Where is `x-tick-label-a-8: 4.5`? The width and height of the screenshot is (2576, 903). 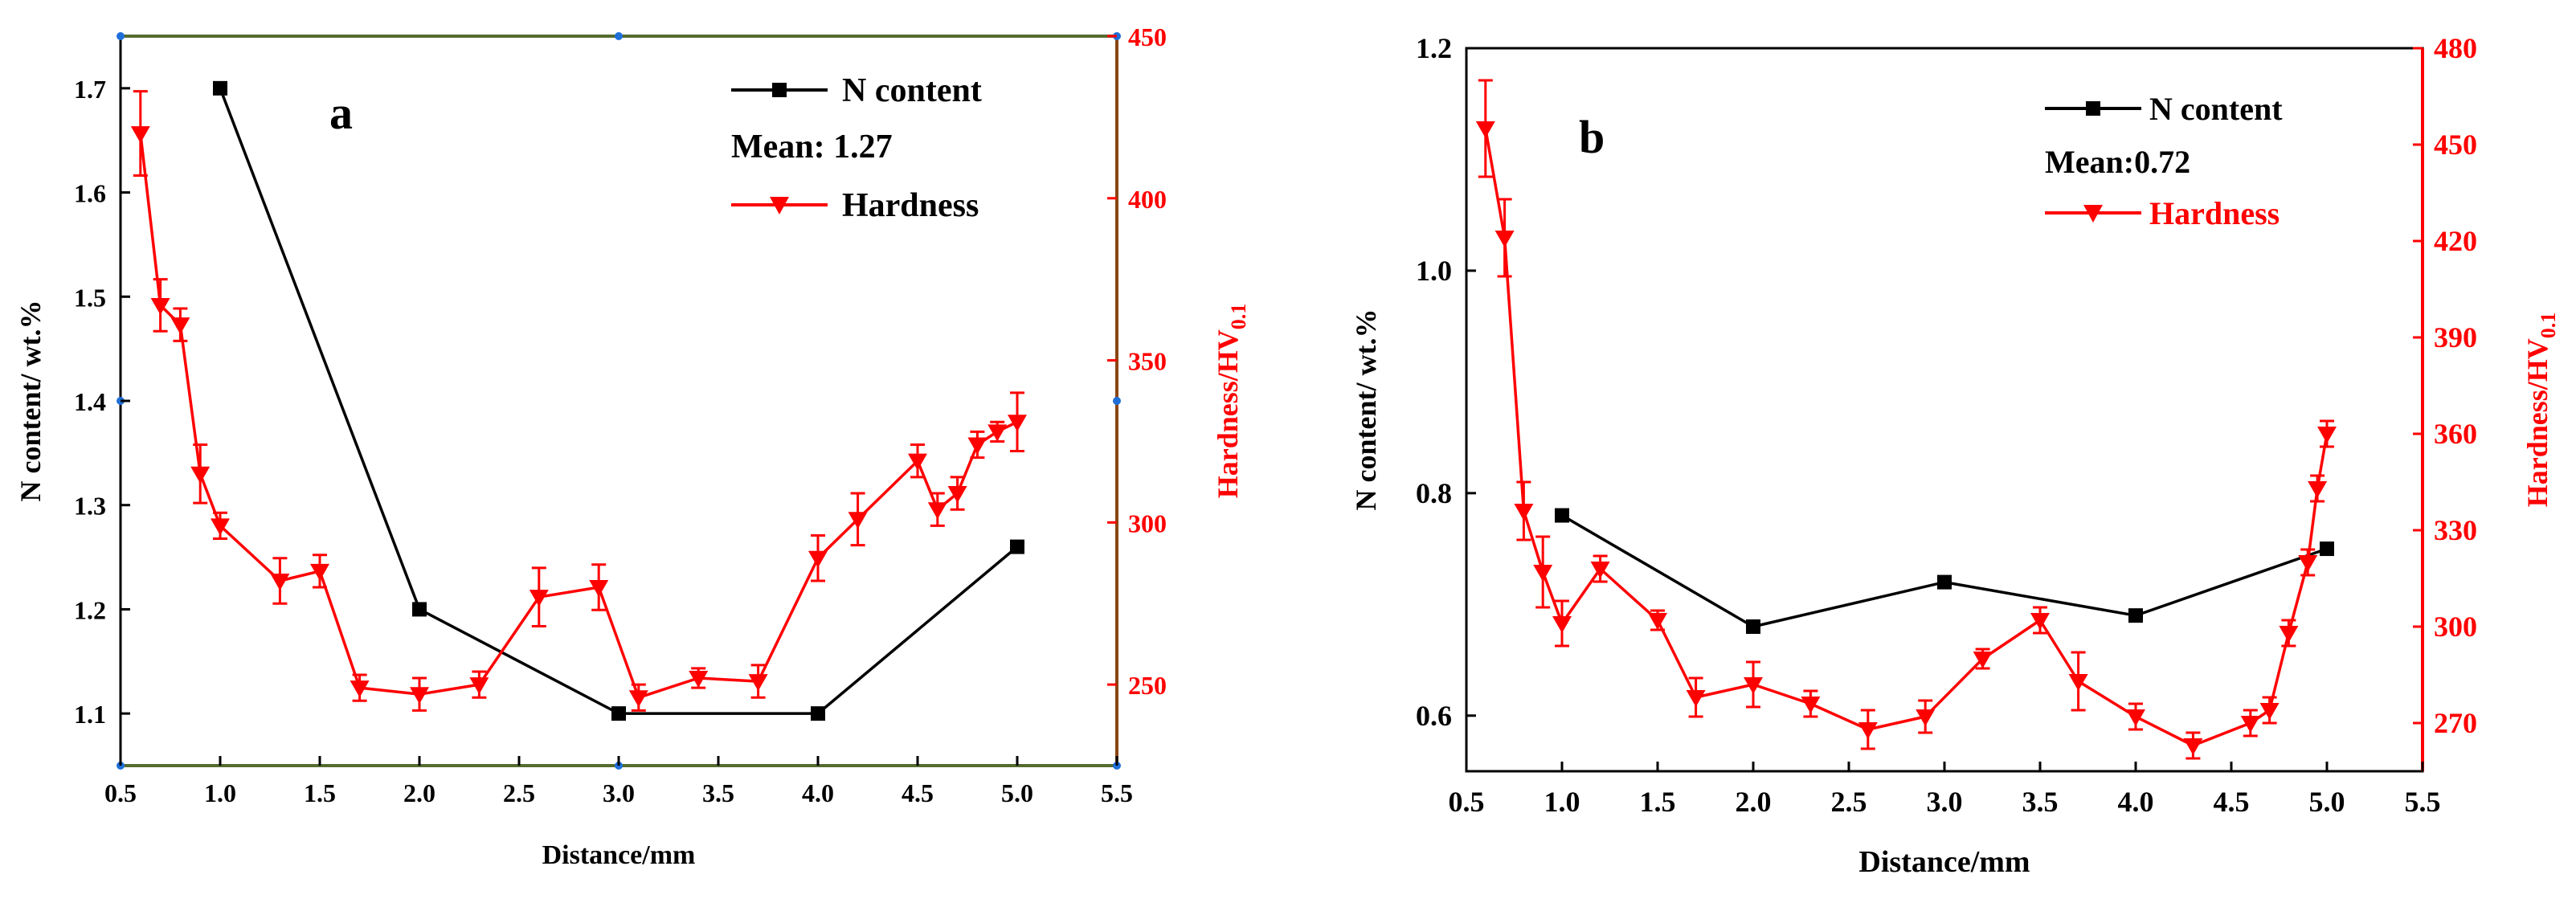
x-tick-label-a-8: 4.5 is located at coordinates (918, 793).